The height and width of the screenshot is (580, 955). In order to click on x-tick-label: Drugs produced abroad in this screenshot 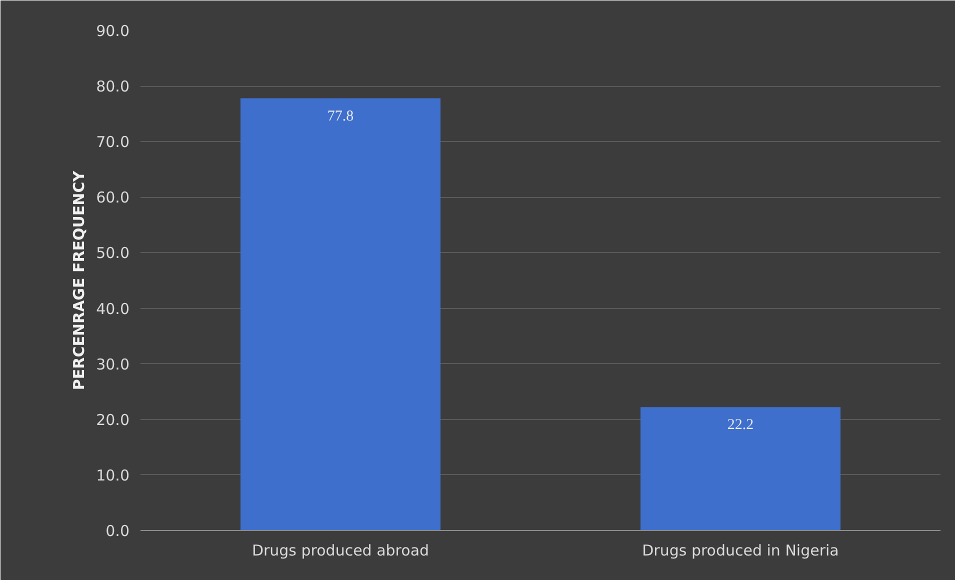, I will do `click(341, 551)`.